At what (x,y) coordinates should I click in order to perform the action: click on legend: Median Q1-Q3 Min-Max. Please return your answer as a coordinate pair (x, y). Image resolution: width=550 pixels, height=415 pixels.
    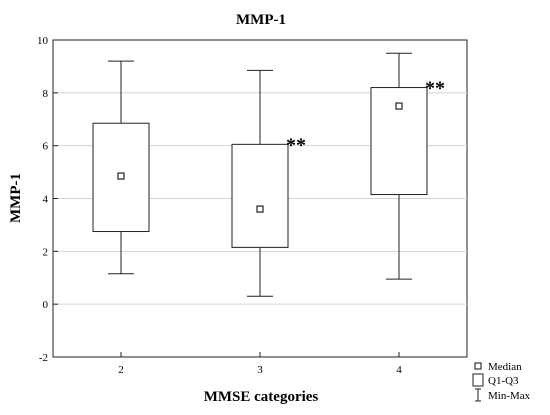
    Looking at the image, I should click on (501, 381).